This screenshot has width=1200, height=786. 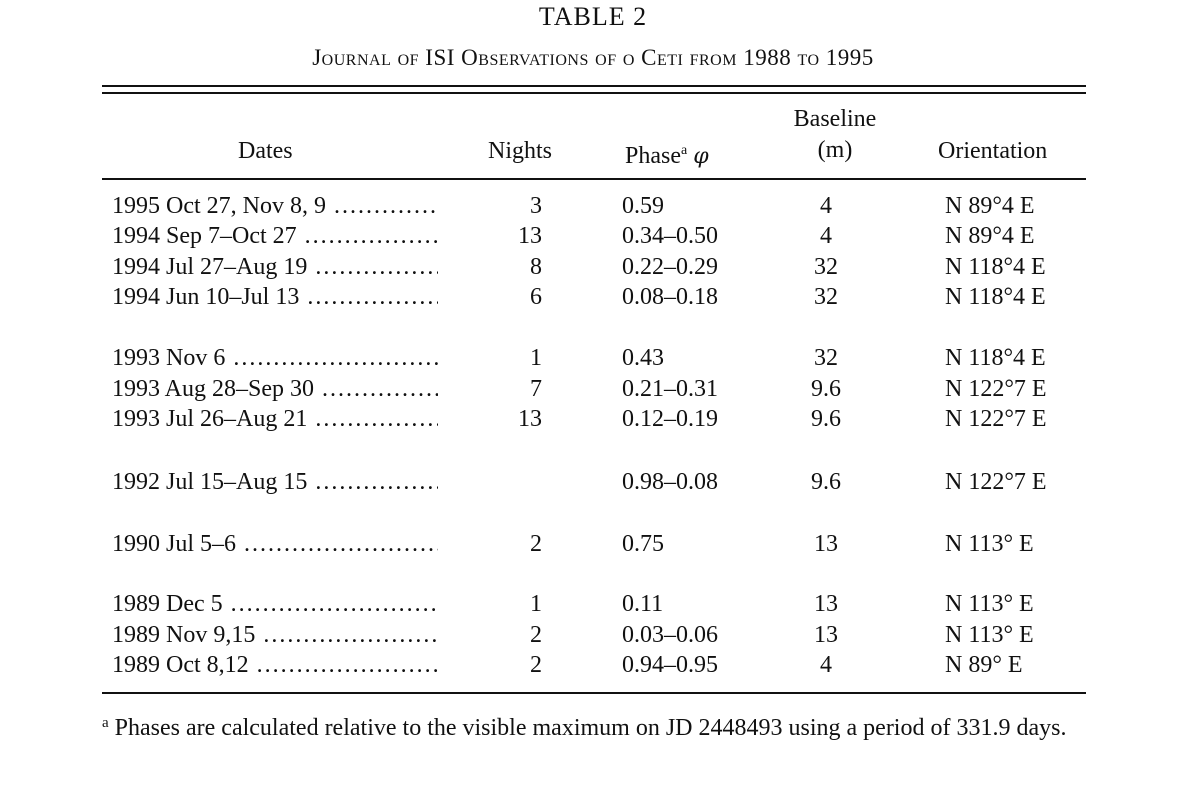 I want to click on header-phase-footnote-mark: a, so click(x=684, y=150).